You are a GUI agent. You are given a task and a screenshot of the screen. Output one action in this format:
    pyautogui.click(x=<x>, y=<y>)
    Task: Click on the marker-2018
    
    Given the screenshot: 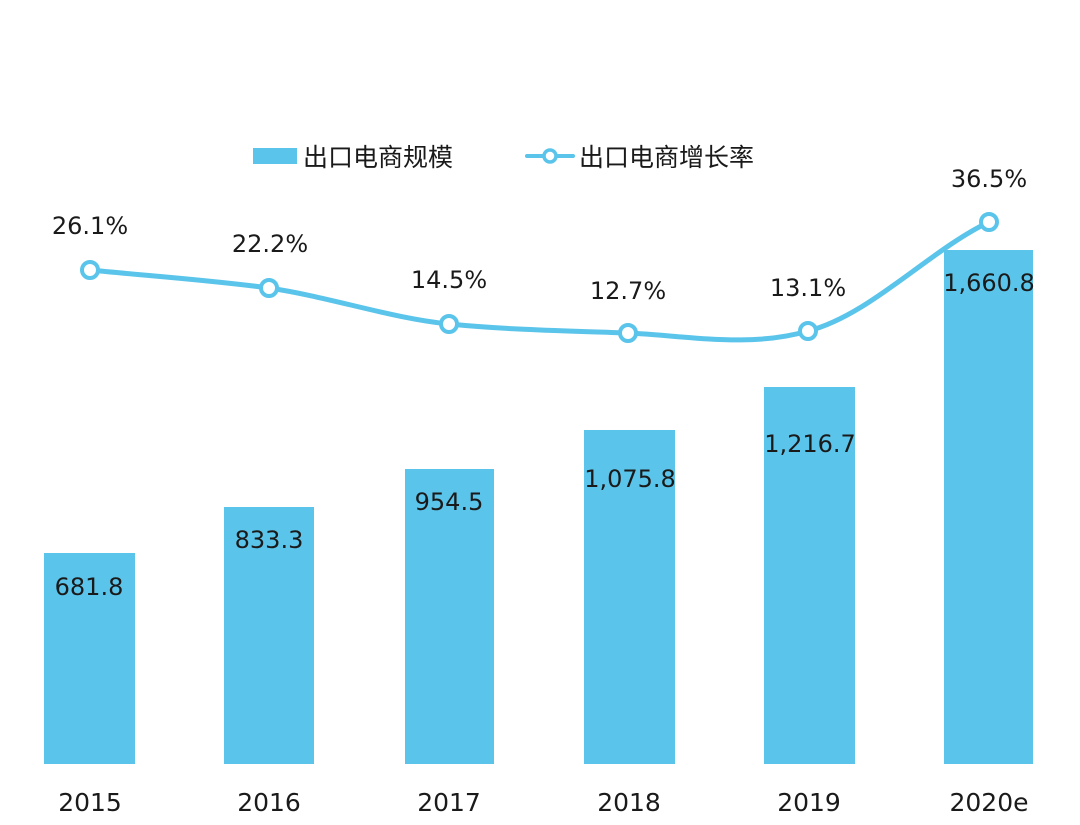 What is the action you would take?
    pyautogui.click(x=628, y=333)
    